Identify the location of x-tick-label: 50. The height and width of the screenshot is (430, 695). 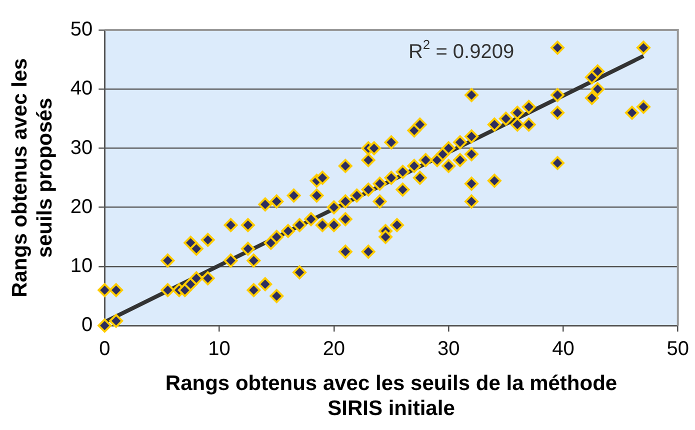
(677, 349).